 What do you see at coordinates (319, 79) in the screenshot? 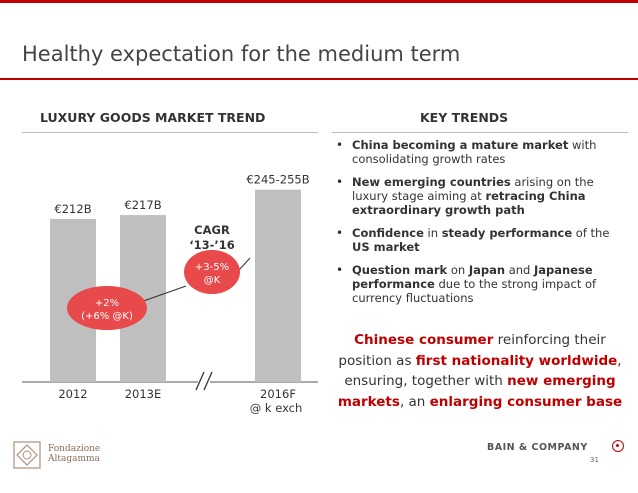
I see `title-divider` at bounding box center [319, 79].